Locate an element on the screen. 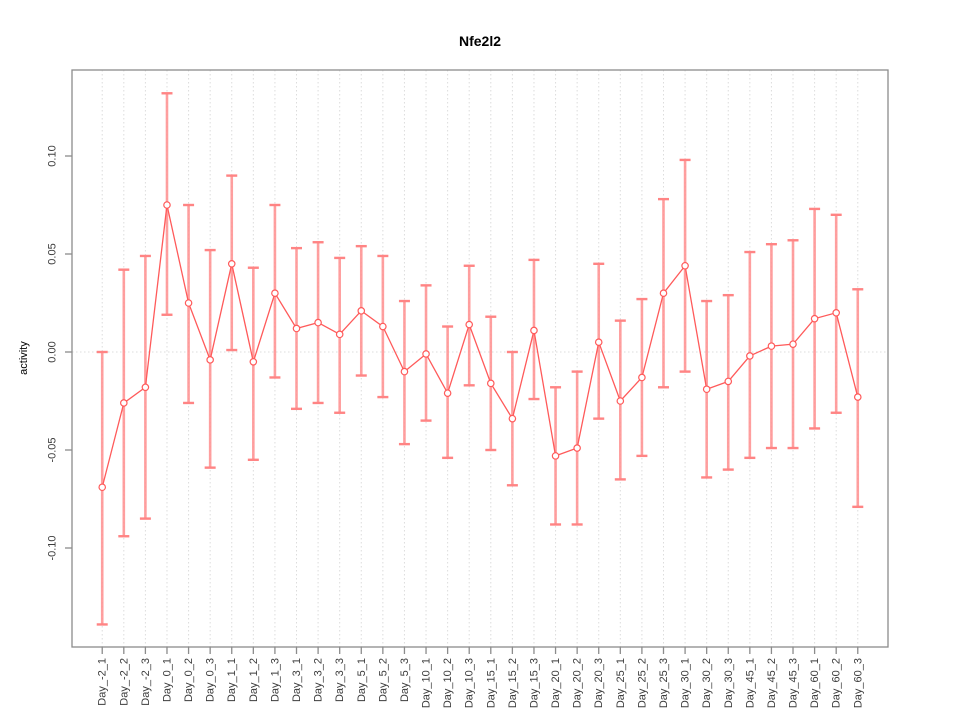 The height and width of the screenshot is (720, 960). x-tick-label: Day_5_3 is located at coordinates (405, 680).